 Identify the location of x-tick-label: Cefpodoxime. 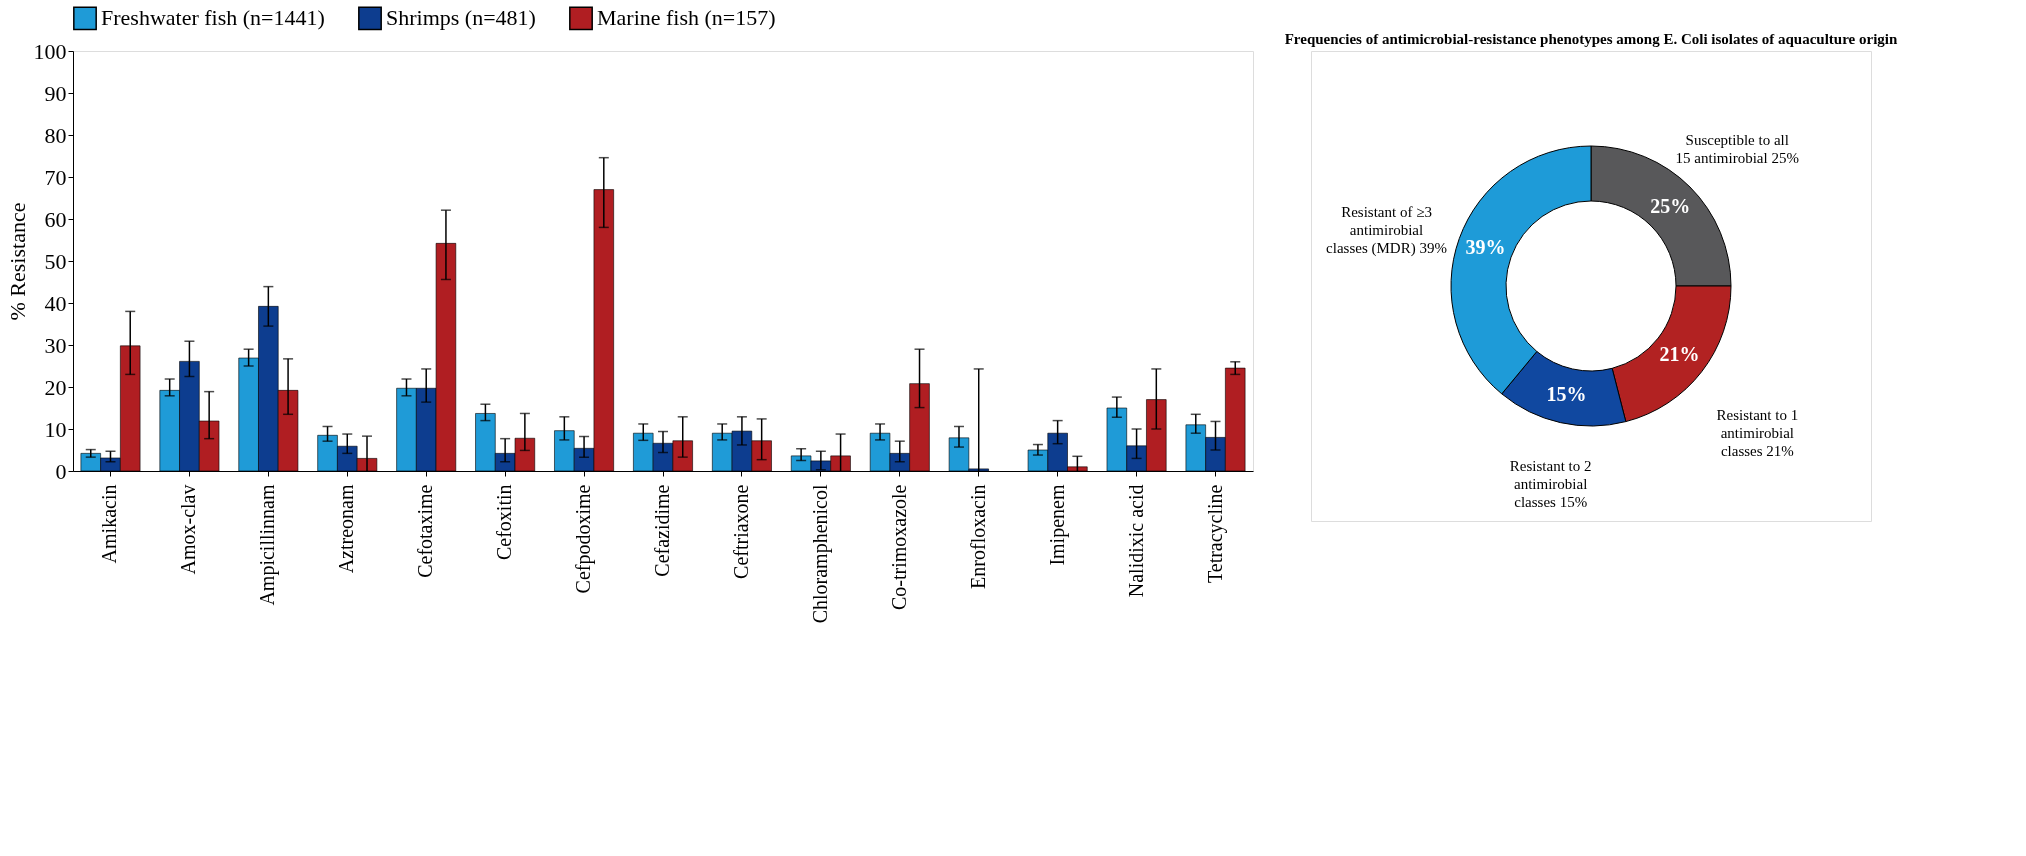
(584, 539).